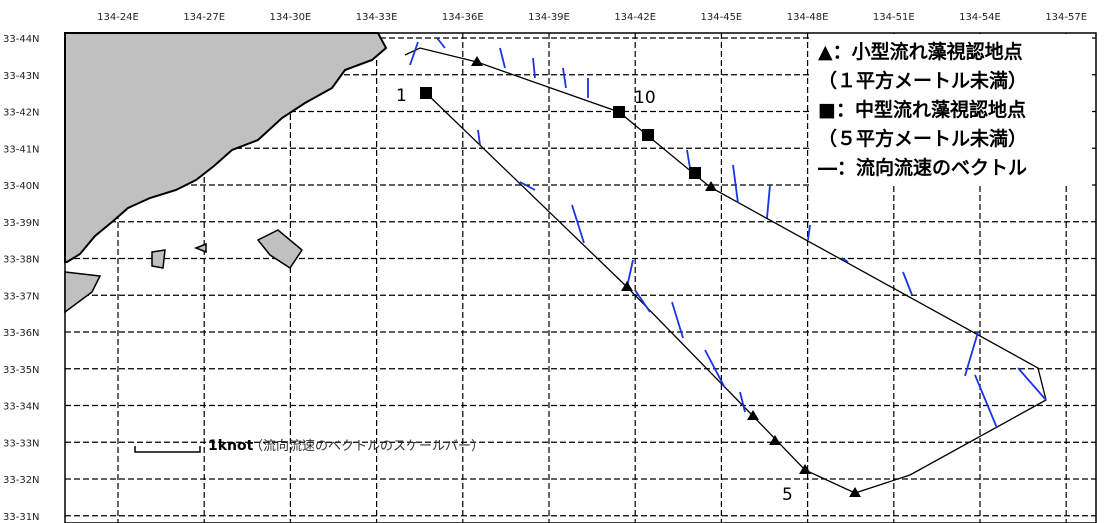  Describe the element at coordinates (1066, 17) in the screenshot. I see `lon-label: 134-57E` at that location.